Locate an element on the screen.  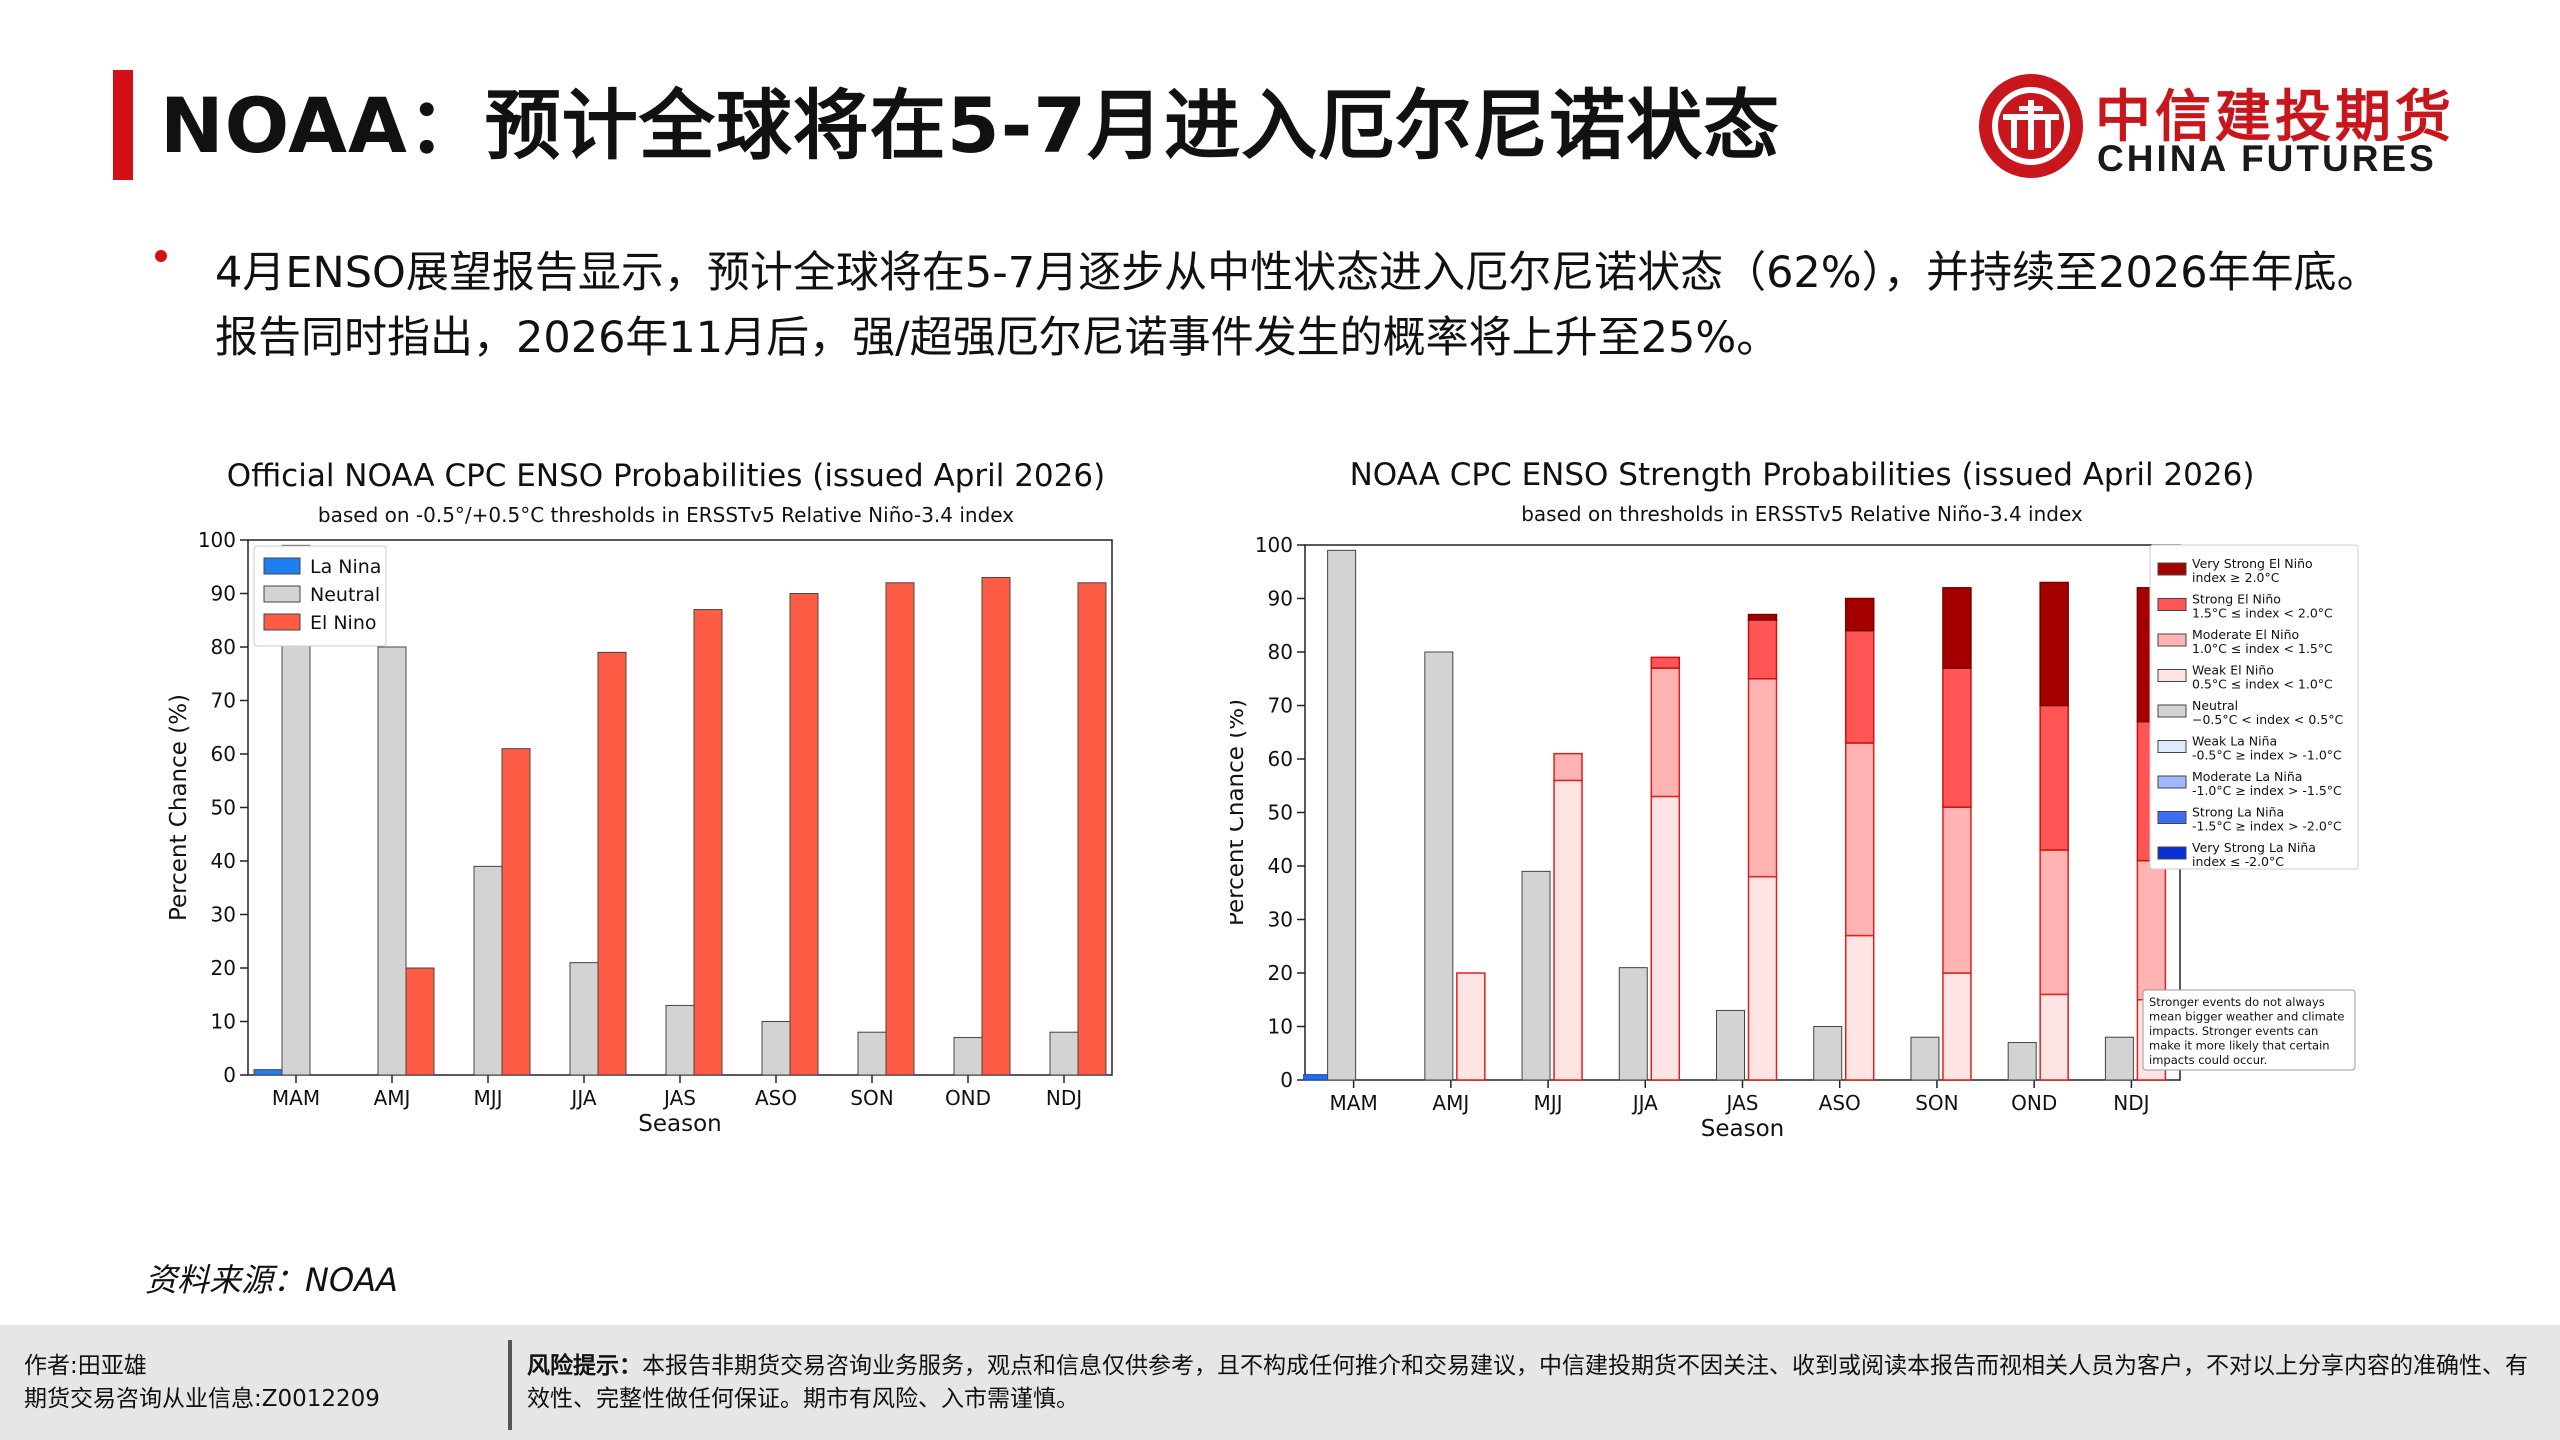
legend-label: Very Strong El Niño is located at coordinates (2252, 563).